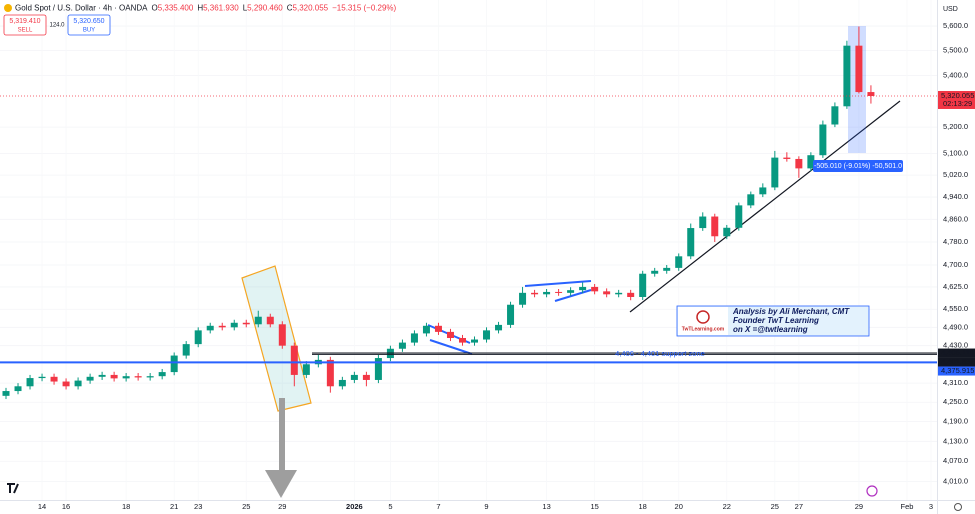  I want to click on y-tick-label: 4,780.0, so click(955, 241).